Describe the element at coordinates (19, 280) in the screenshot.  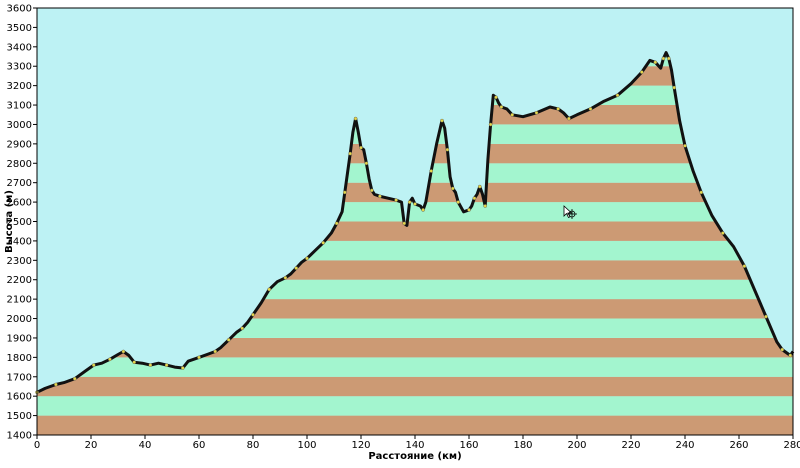
I see `y-tick-label: 2200` at that location.